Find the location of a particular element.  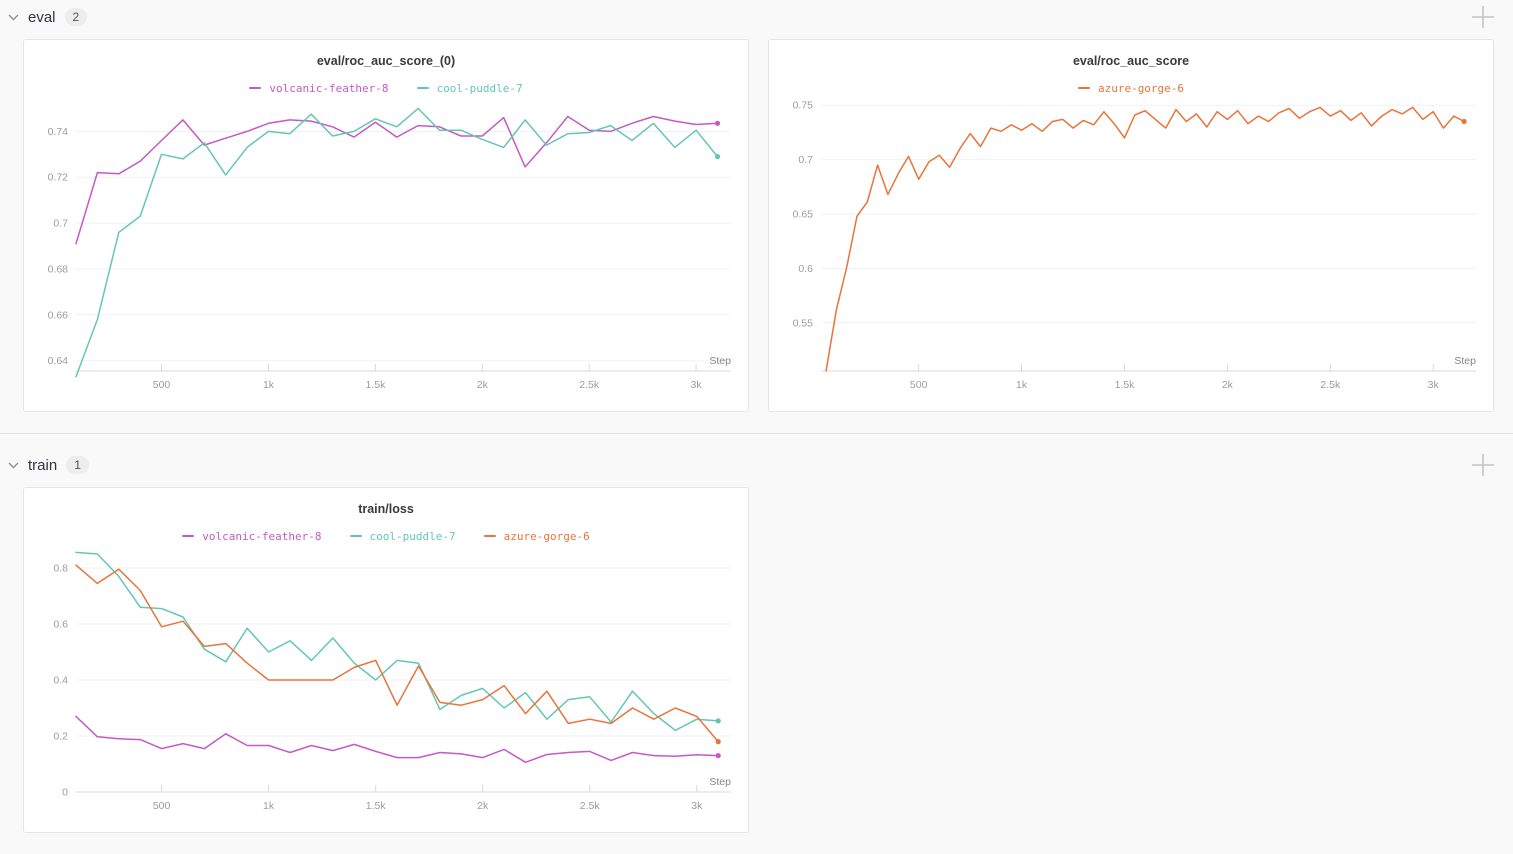

section-title: eval is located at coordinates (42, 17).